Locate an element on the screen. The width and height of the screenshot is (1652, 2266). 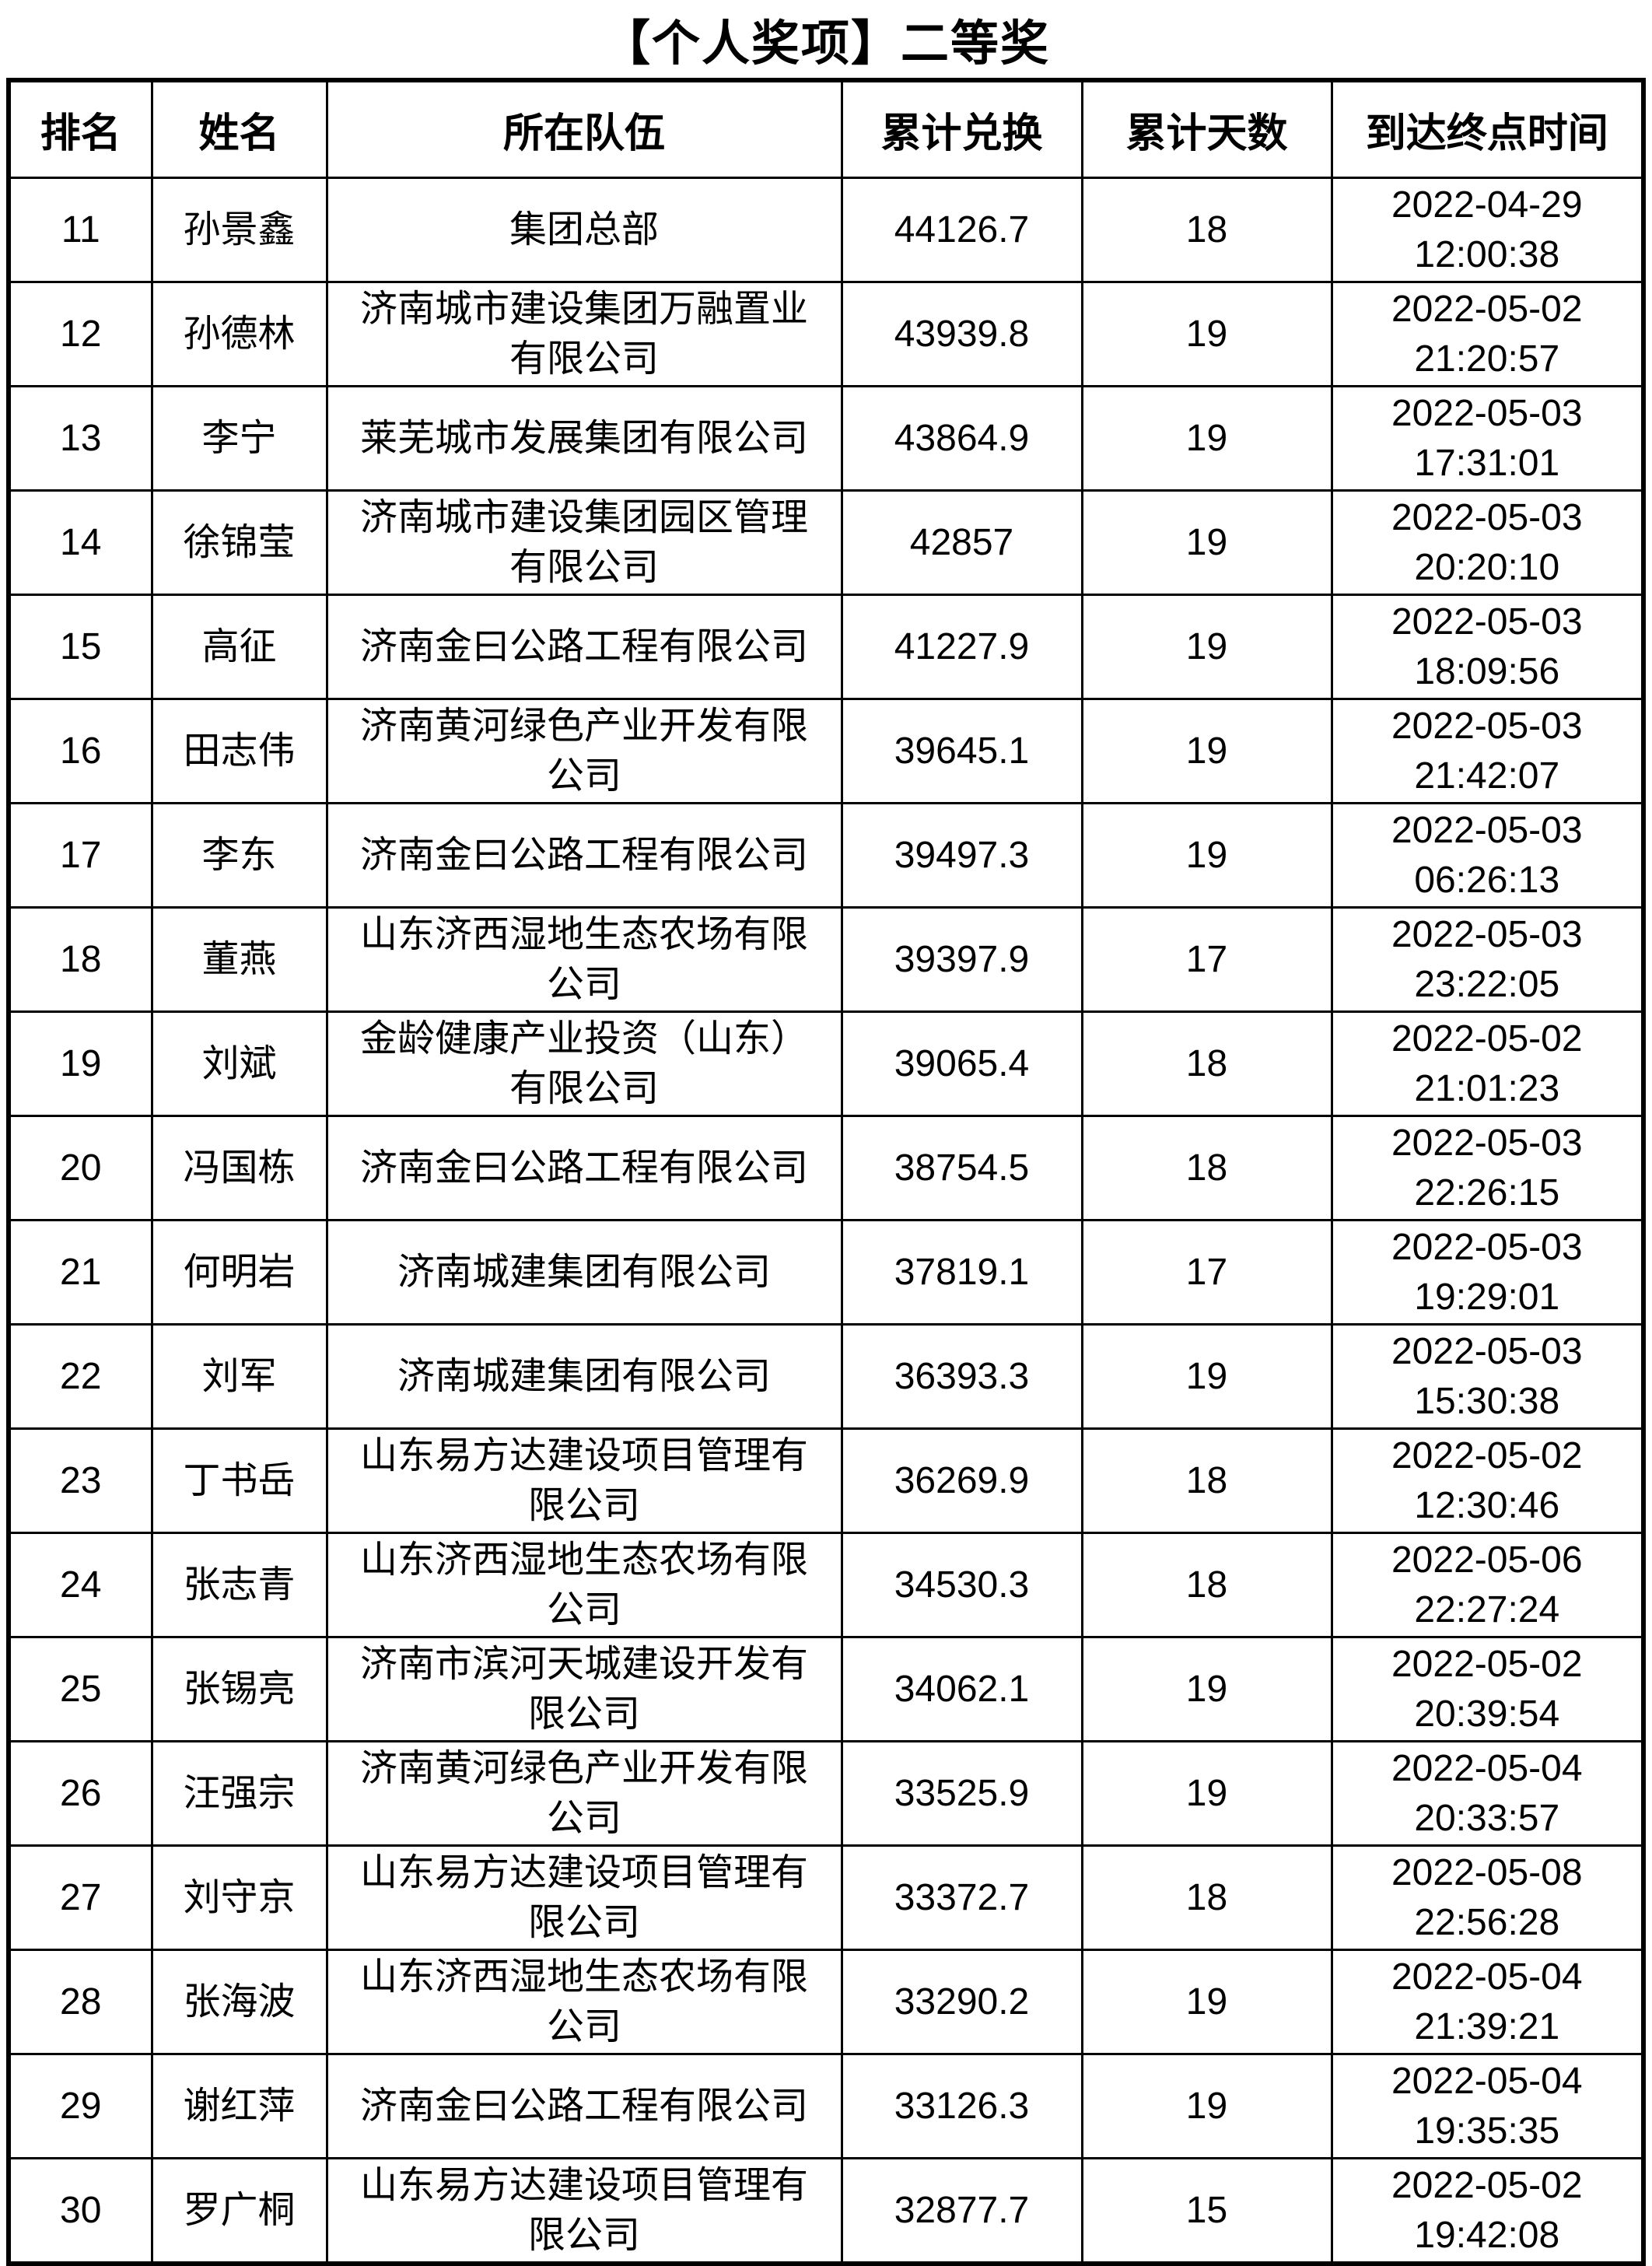
finish-clock: 23:22:05 is located at coordinates (1487, 984).